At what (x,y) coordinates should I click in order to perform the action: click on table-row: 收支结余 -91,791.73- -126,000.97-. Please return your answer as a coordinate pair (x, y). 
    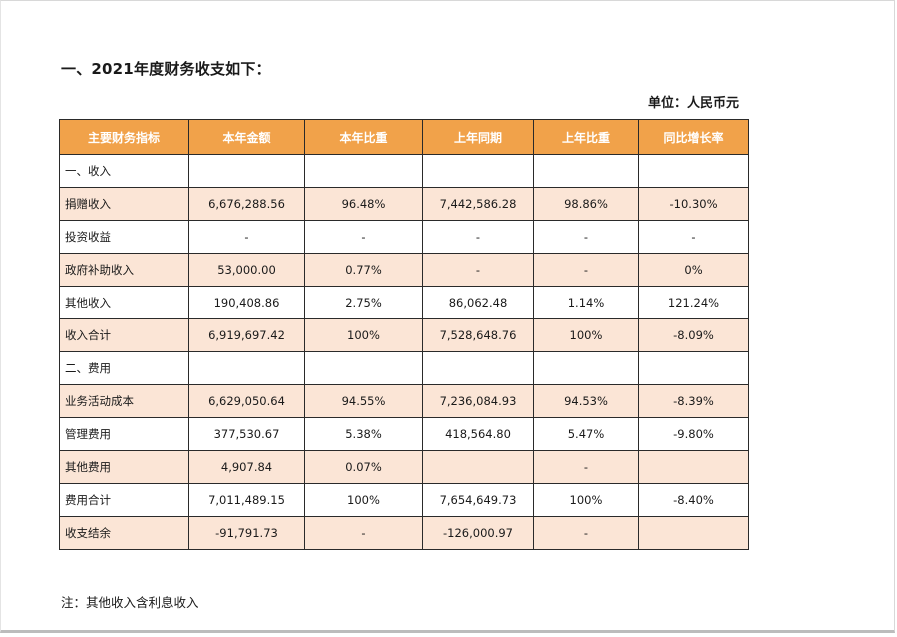
    Looking at the image, I should click on (404, 532).